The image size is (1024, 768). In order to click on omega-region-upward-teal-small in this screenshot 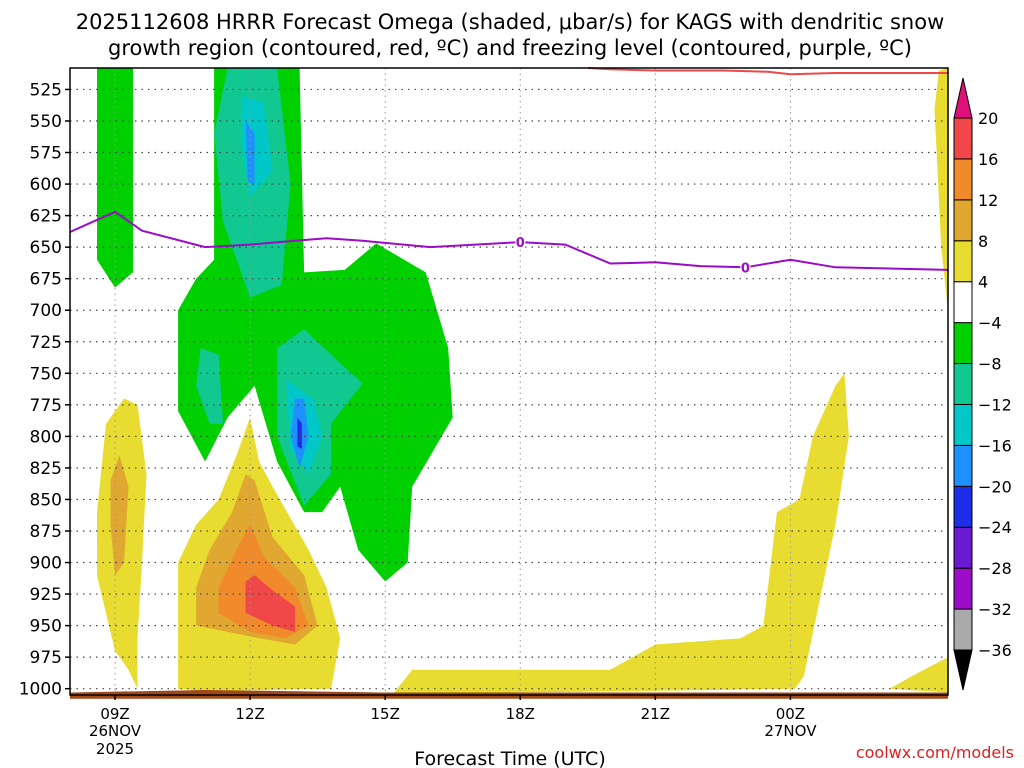, I will do `click(210, 386)`.